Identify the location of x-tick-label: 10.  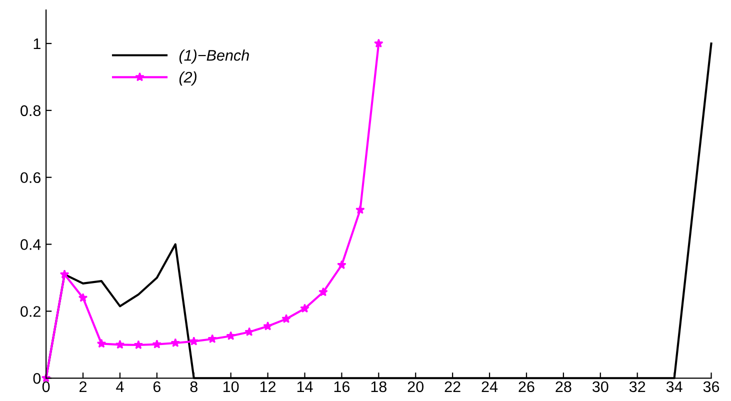
(231, 386).